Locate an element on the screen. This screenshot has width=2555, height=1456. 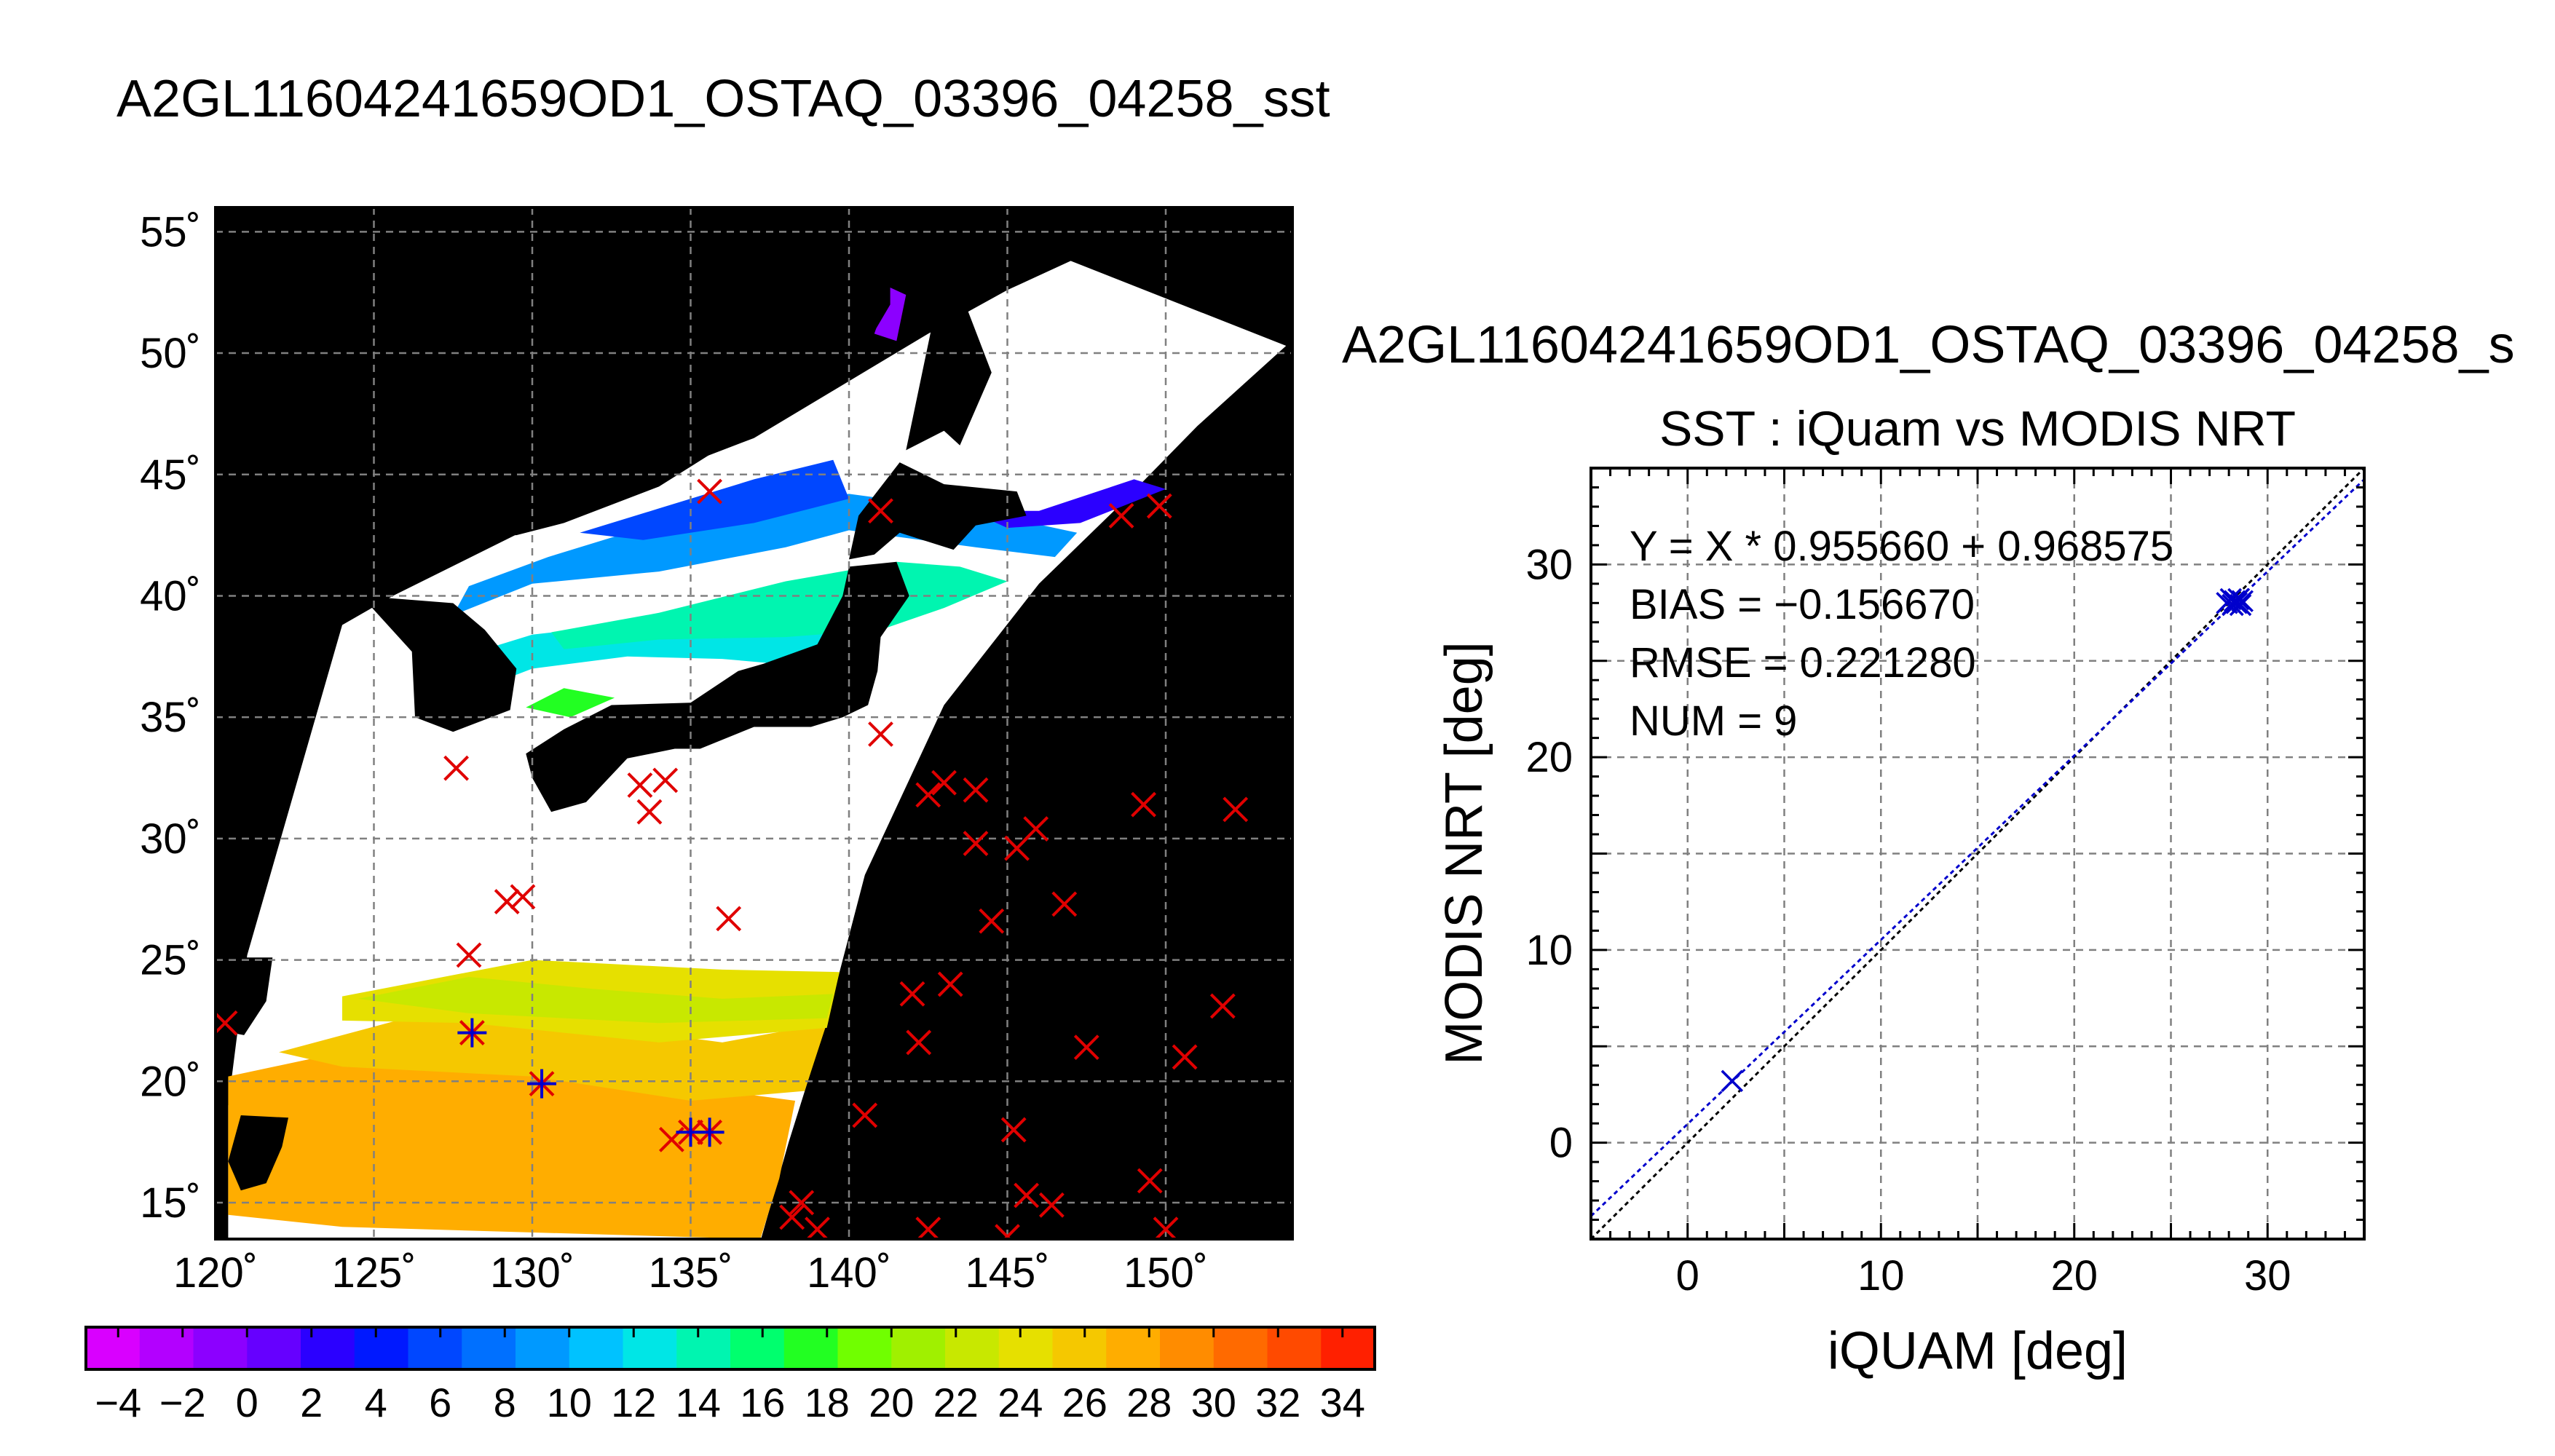
land-korea is located at coordinates (439, 664).